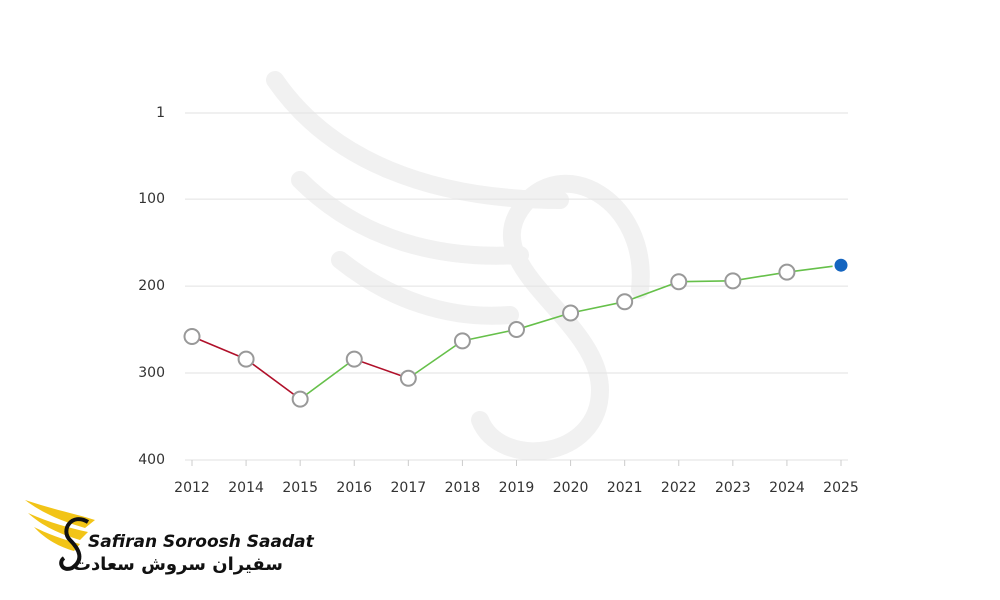 The height and width of the screenshot is (600, 1000). I want to click on x-tick-label: 2023, so click(733, 488).